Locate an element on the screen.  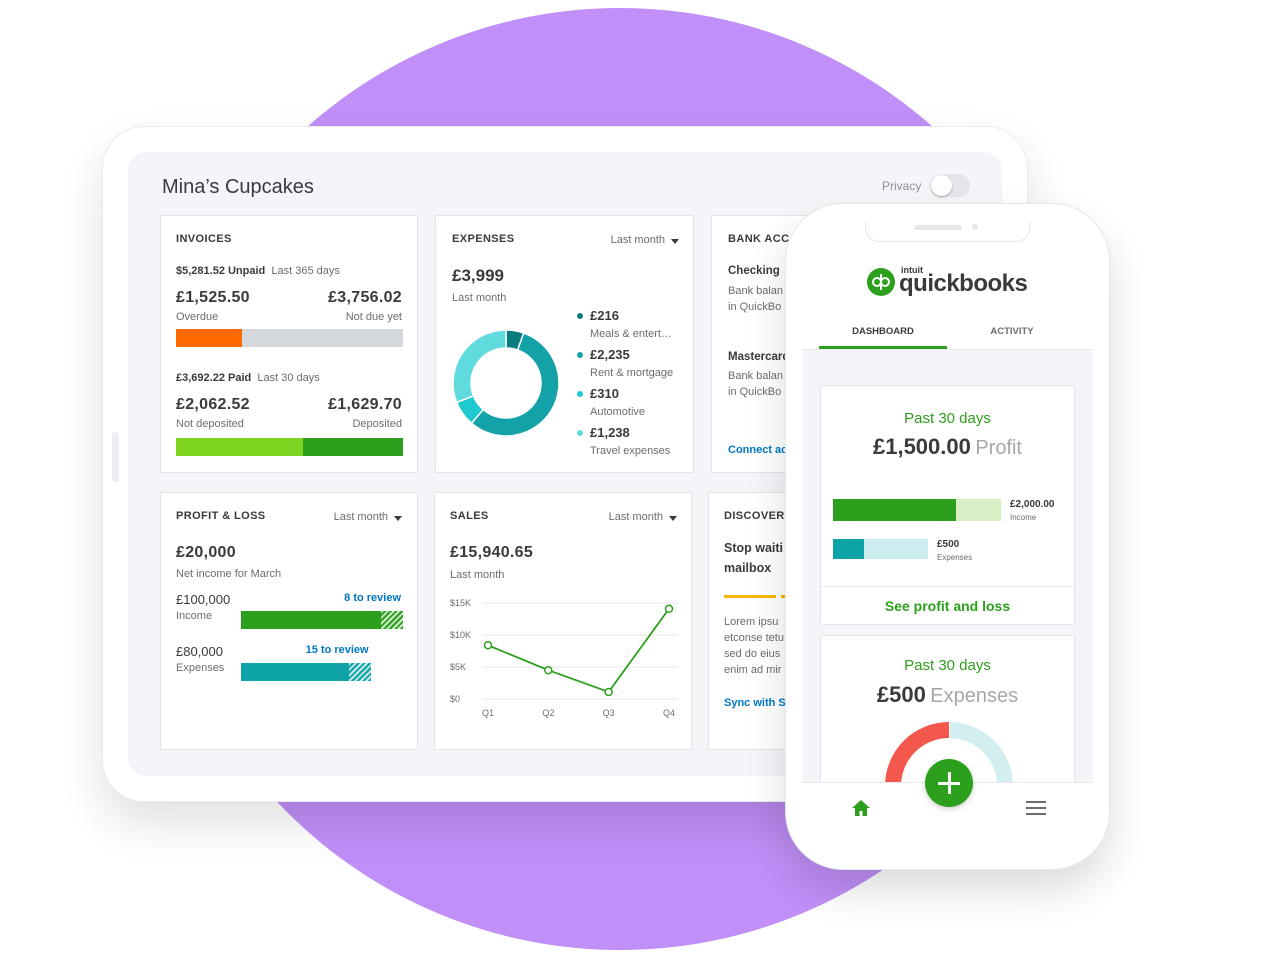
amount: £1,525.50 is located at coordinates (213, 297).